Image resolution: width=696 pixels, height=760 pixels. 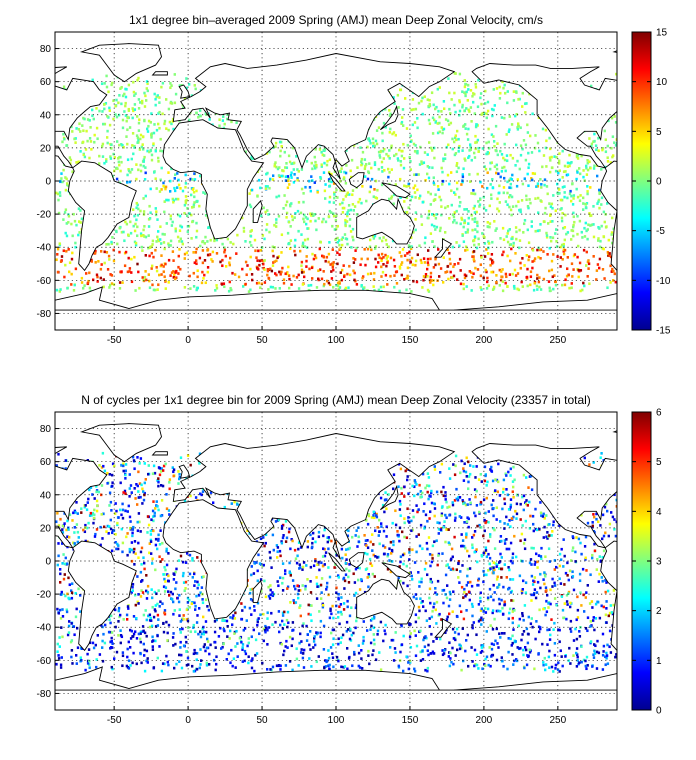 I want to click on coastline-greenland, so click(x=120, y=63).